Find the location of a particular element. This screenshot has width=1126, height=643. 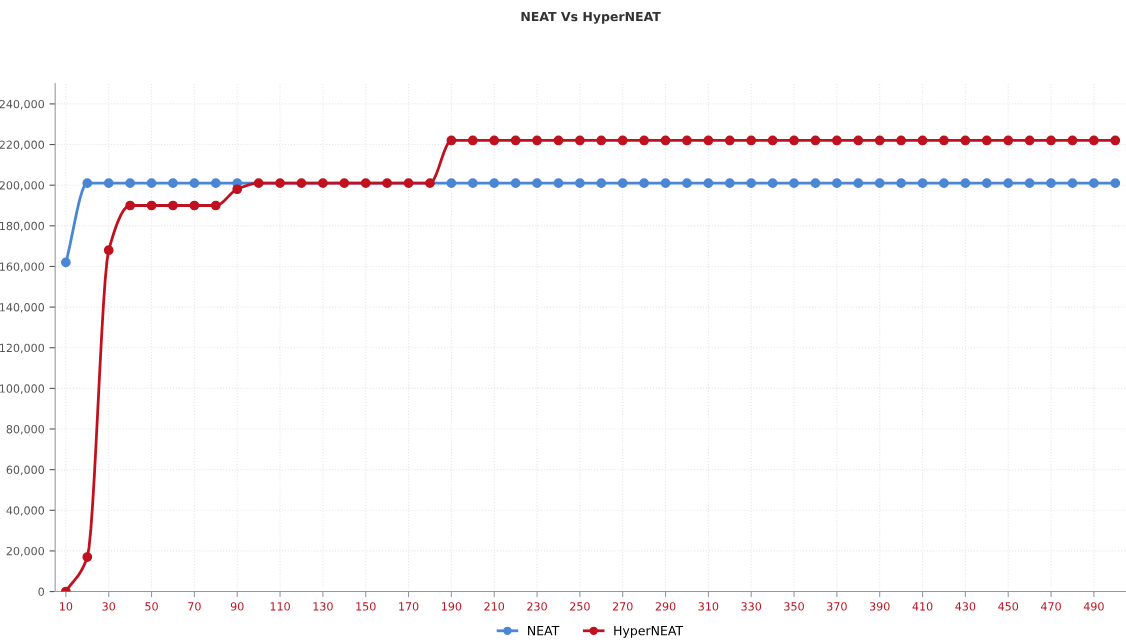

y-tick-label: 100,000 is located at coordinates (22, 389).